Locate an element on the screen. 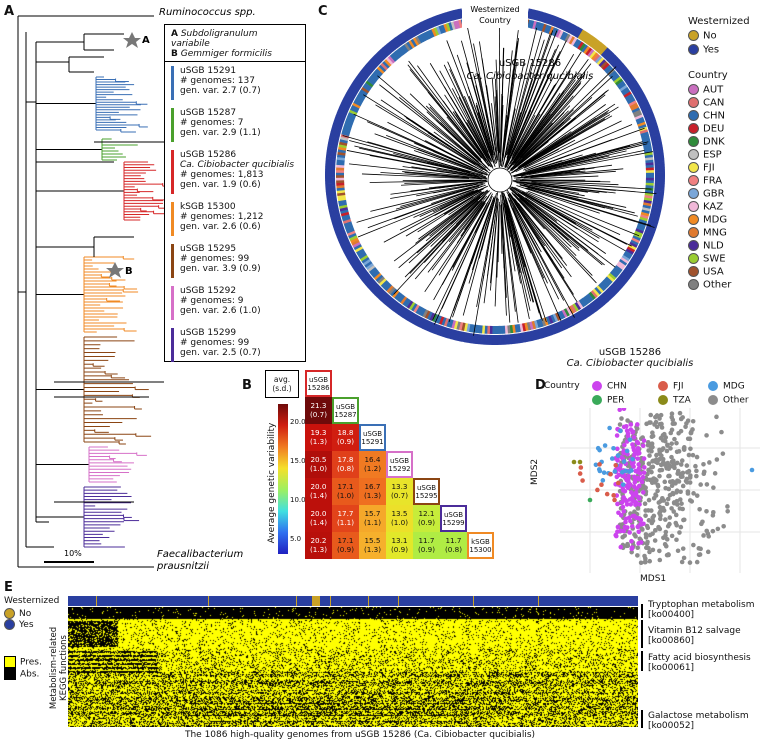  legend-e-yes: Yes is located at coordinates (31, 624).